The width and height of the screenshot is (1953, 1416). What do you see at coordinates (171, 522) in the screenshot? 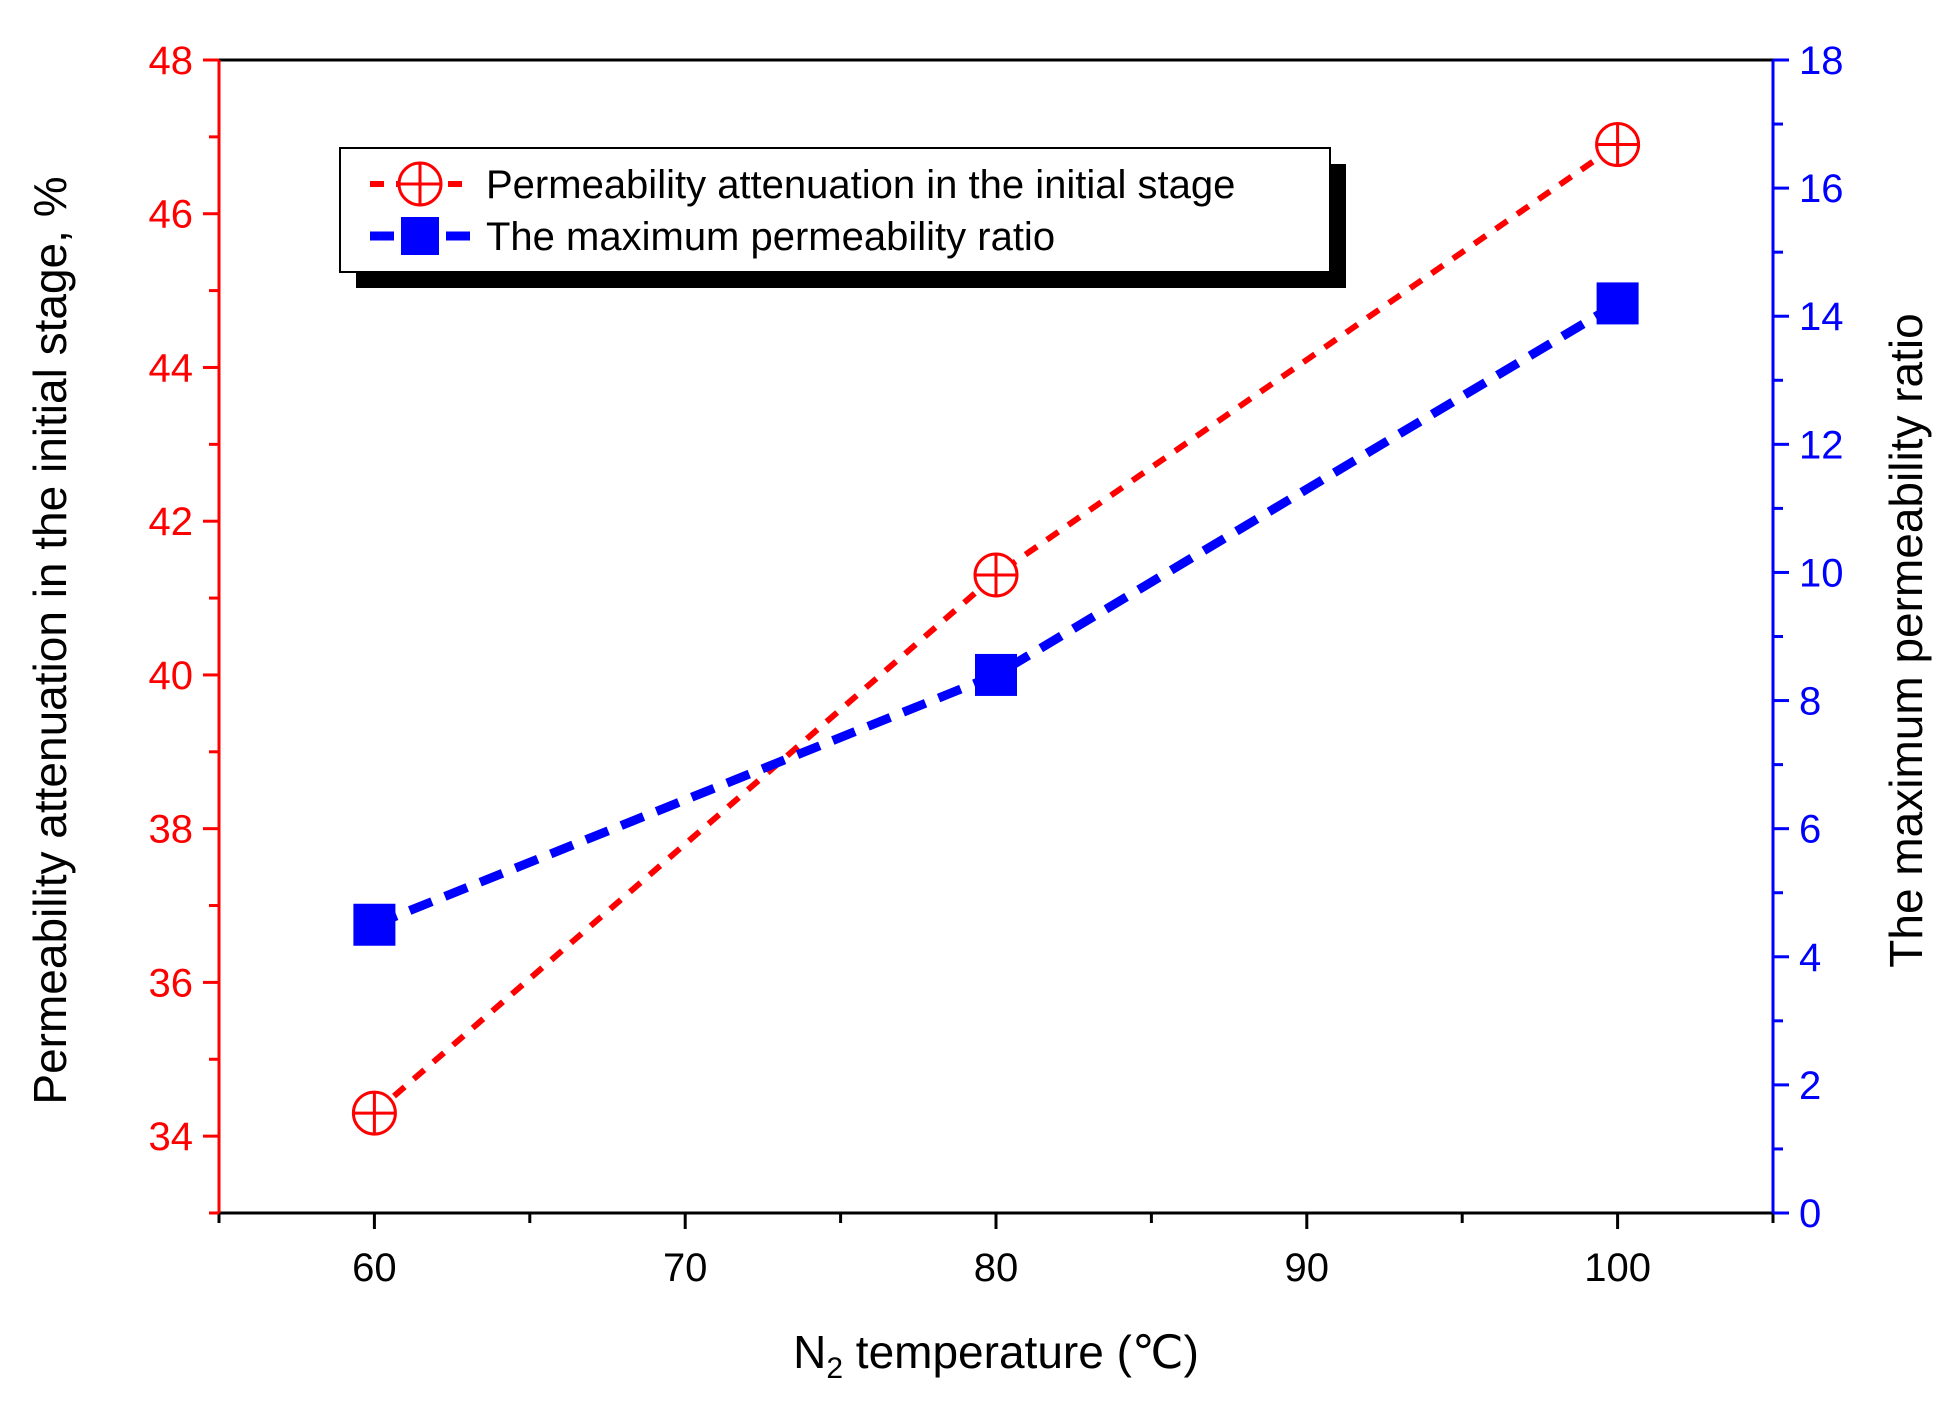
I see `y-left-tick-label: 42` at bounding box center [171, 522].